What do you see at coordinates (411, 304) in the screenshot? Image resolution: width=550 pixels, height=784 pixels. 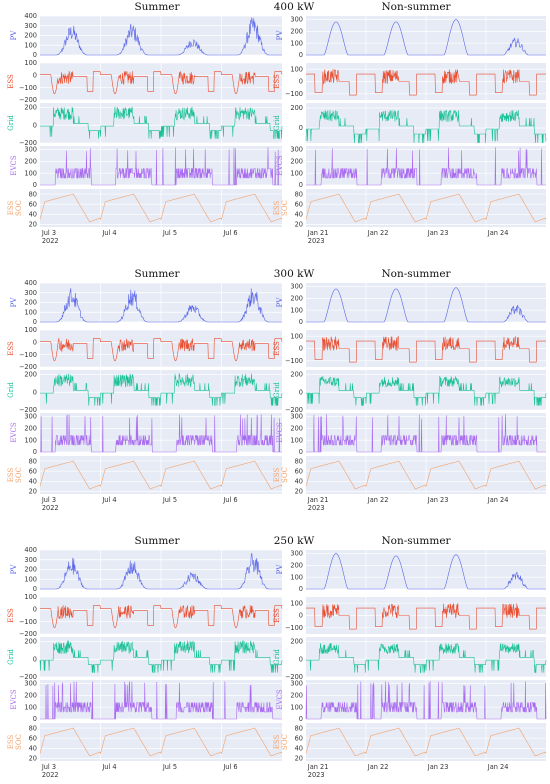 I see `row-pv: 0 100 200 300 PV` at bounding box center [411, 304].